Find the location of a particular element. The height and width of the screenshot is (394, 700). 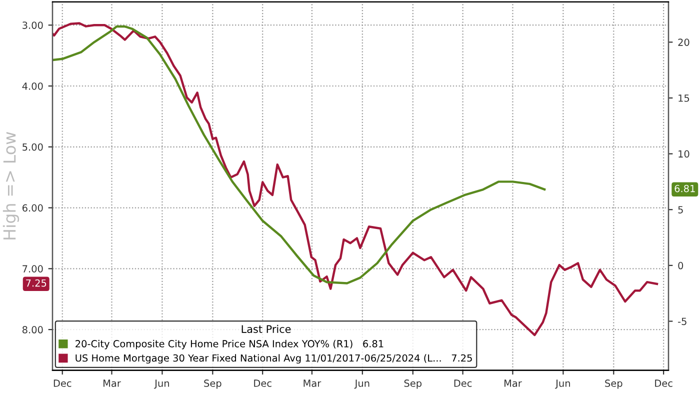

y2-tick-label: 15 is located at coordinates (684, 98).